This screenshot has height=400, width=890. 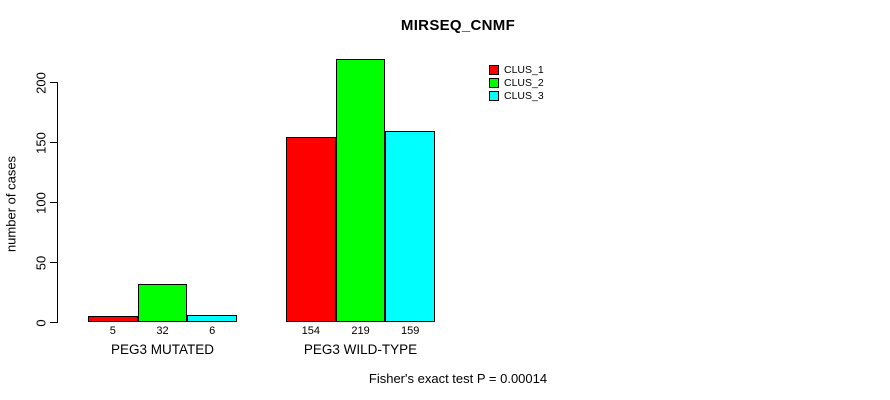 I want to click on bar-value-label: 32, so click(x=162, y=331).